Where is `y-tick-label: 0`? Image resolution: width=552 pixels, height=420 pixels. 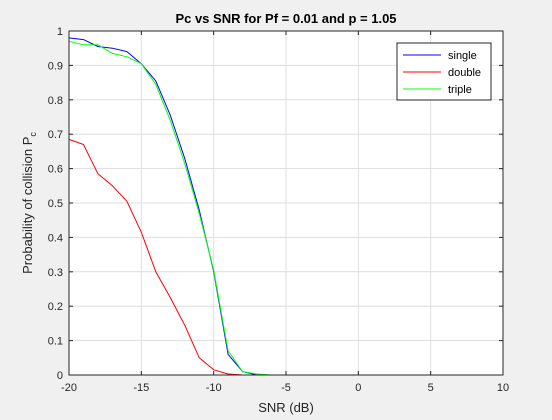
y-tick-label: 0 is located at coordinates (60, 376).